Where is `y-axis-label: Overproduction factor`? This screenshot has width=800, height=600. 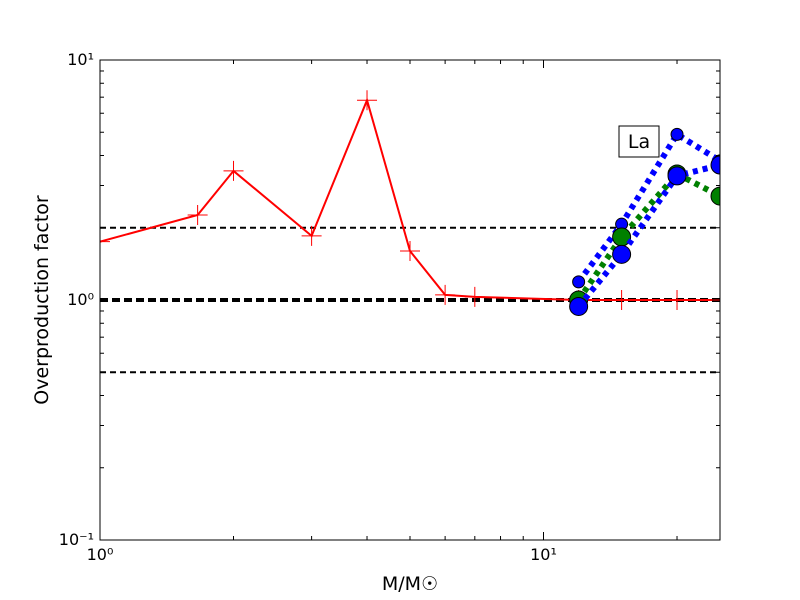 y-axis-label: Overproduction factor is located at coordinates (42, 300).